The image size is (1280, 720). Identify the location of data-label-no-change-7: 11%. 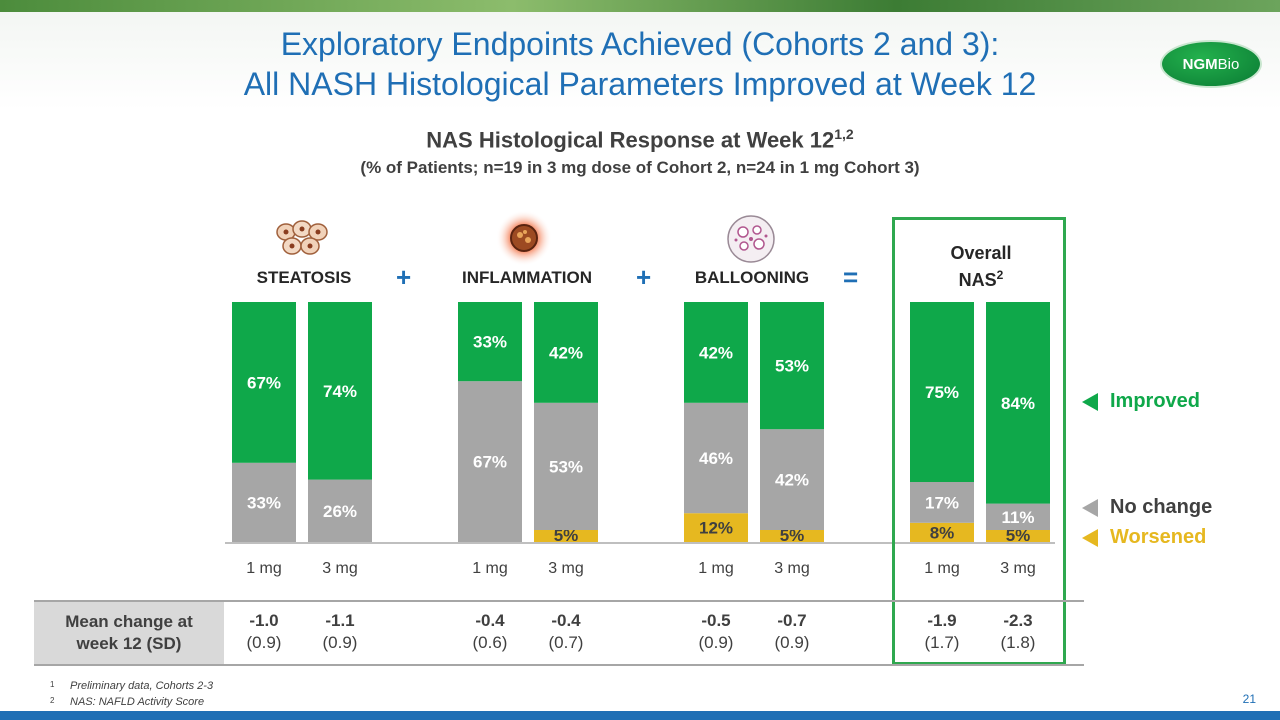
(1017, 517).